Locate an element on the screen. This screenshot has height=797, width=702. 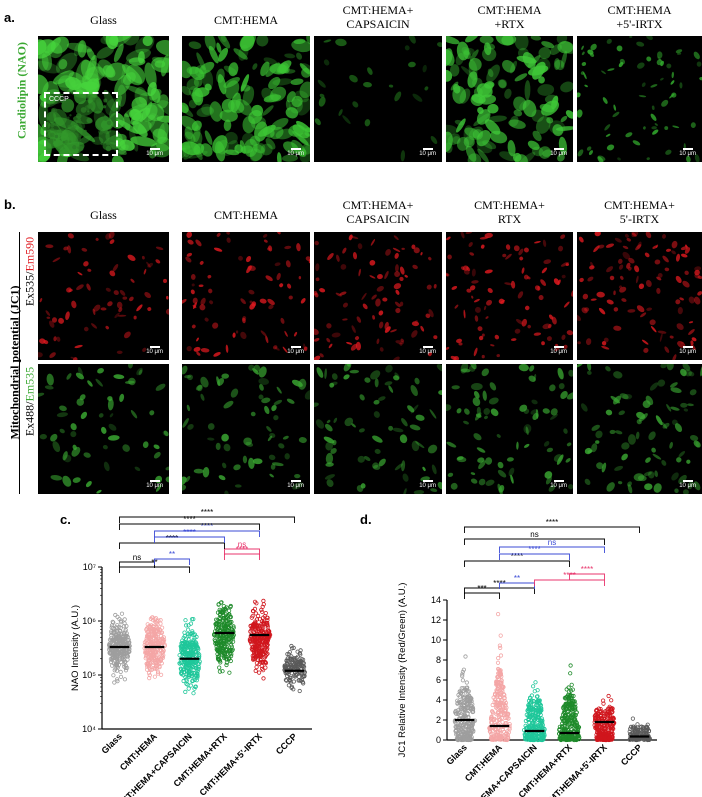
nao-image-0-scale-bar: 10 μm is located at coordinates (154, 153).